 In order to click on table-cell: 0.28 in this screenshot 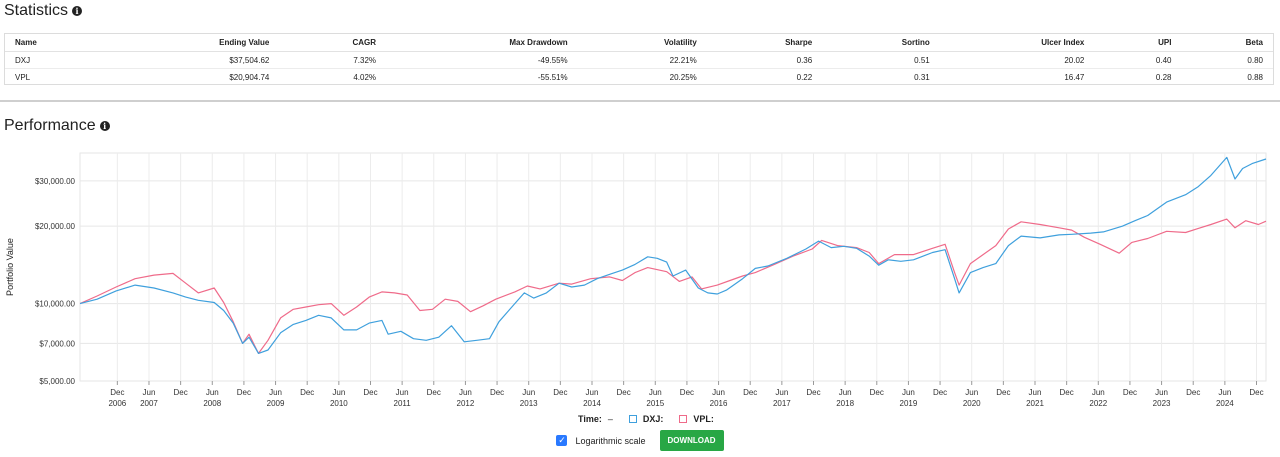, I will do `click(1163, 77)`.